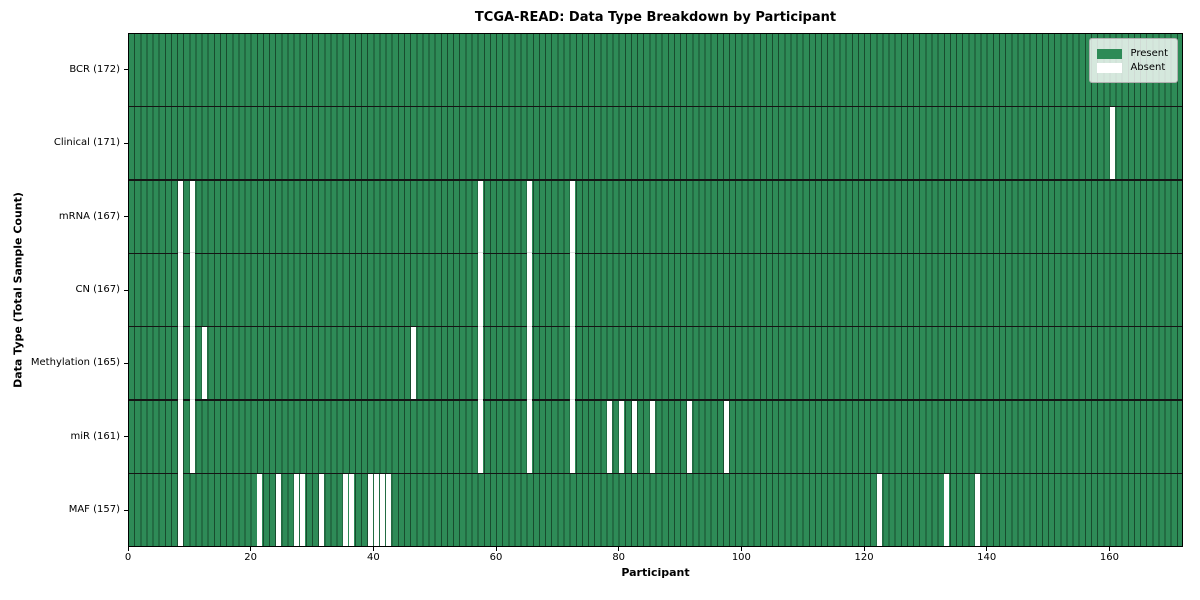 This screenshot has height=600, width=1200. I want to click on x-tick-label: 60, so click(496, 557).